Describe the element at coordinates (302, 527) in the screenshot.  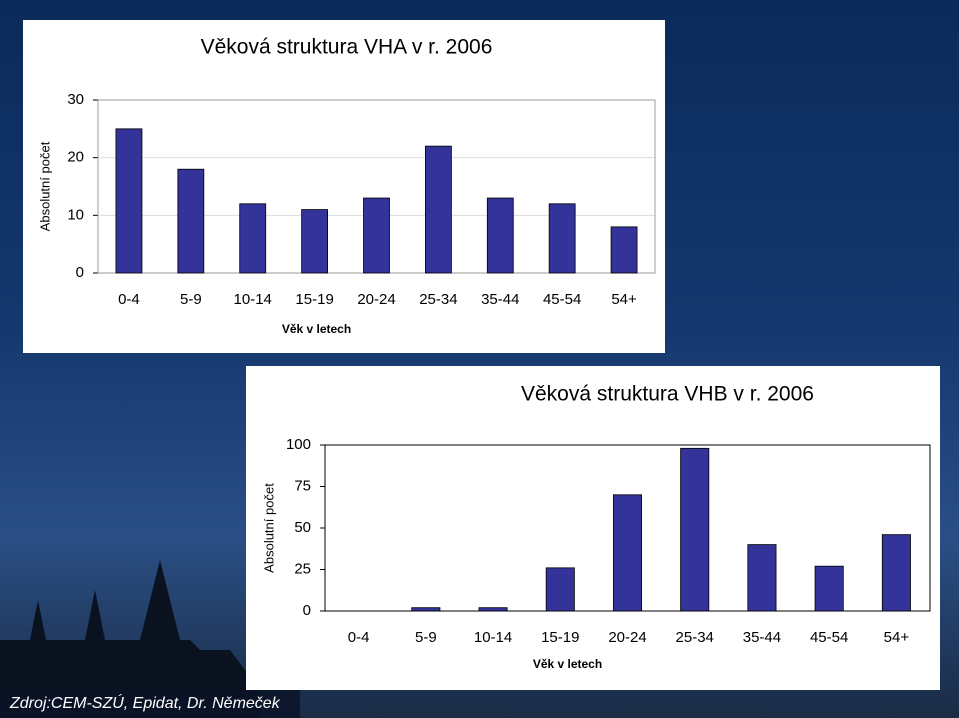
I see `y-tick-label: 50` at that location.